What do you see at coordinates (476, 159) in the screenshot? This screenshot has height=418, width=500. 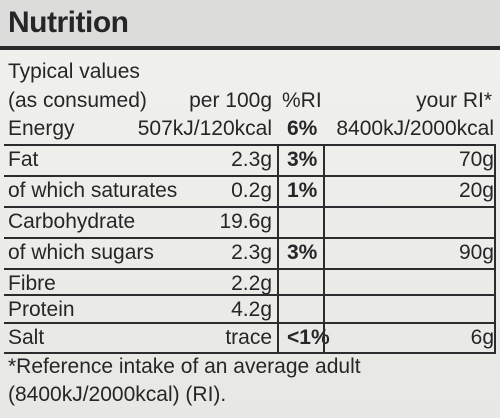 I see `your-ri-value: 70g` at bounding box center [476, 159].